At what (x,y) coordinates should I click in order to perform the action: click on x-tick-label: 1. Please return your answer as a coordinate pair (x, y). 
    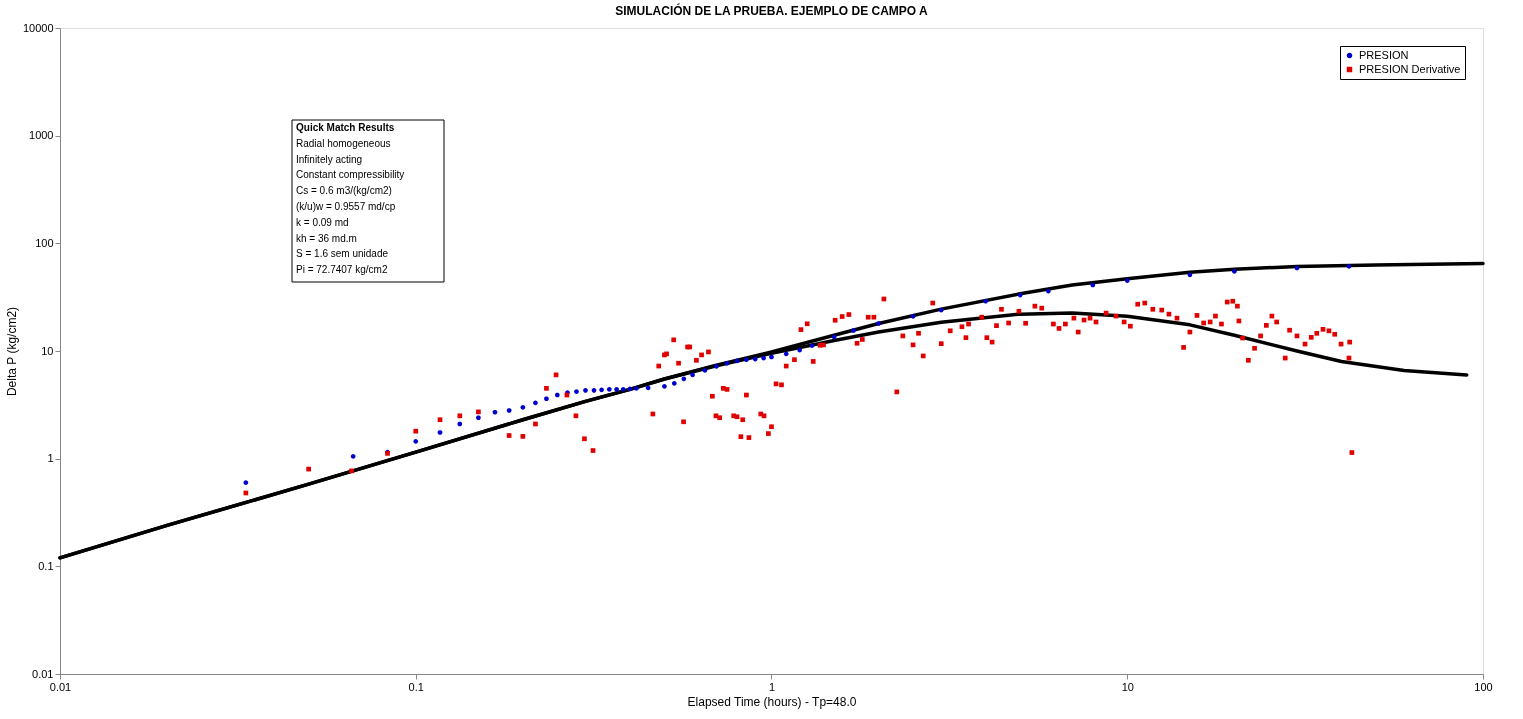
    Looking at the image, I should click on (772, 686).